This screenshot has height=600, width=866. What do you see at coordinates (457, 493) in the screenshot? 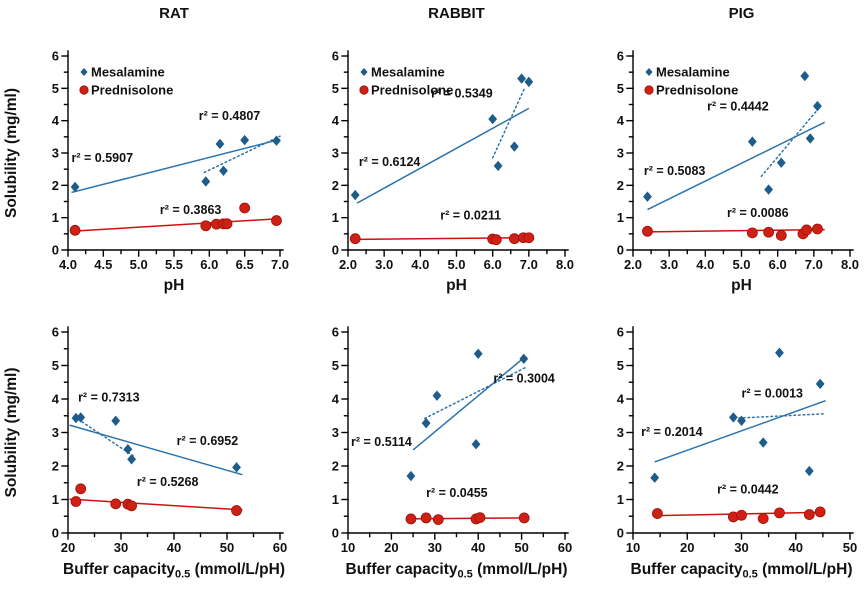
I see `r2-annotation: r² = 0.0455` at bounding box center [457, 493].